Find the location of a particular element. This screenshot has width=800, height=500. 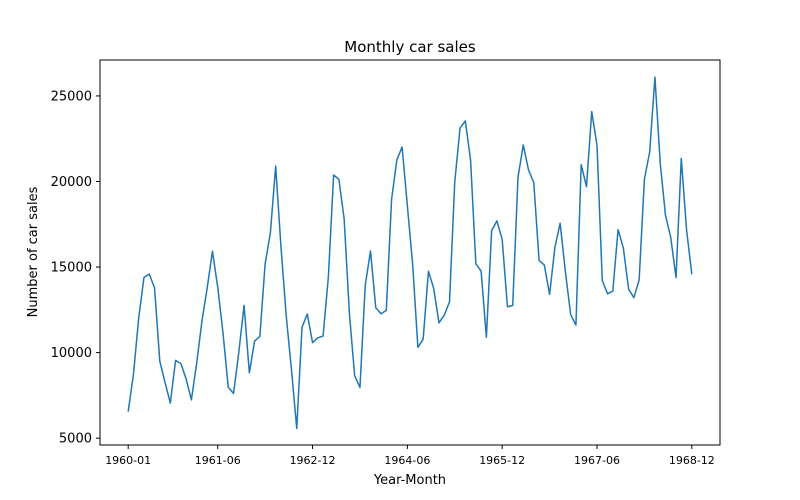

y-tick-label: 10000 is located at coordinates (71, 353).